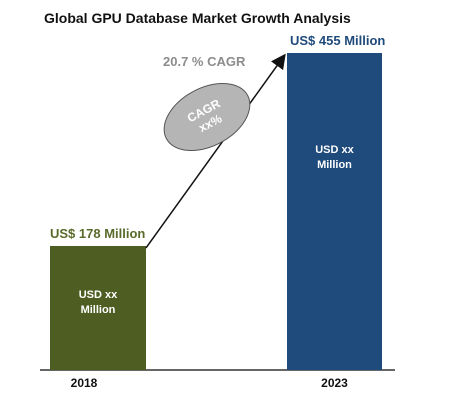 The image size is (462, 403). I want to click on category-label-2018: 2018, so click(84, 383).